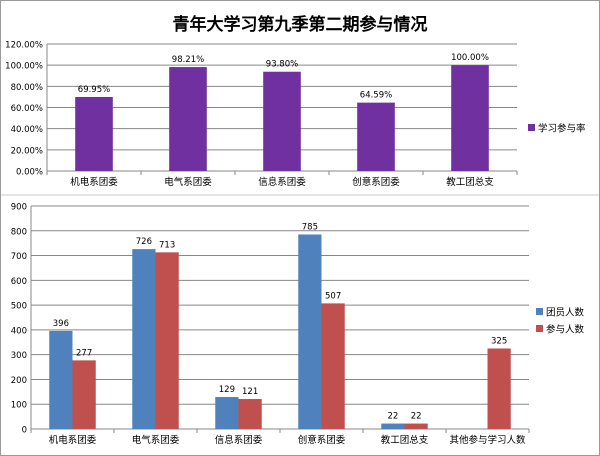 This screenshot has height=456, width=600. What do you see at coordinates (562, 129) in the screenshot?
I see `legend-label: 学习参与率` at bounding box center [562, 129].